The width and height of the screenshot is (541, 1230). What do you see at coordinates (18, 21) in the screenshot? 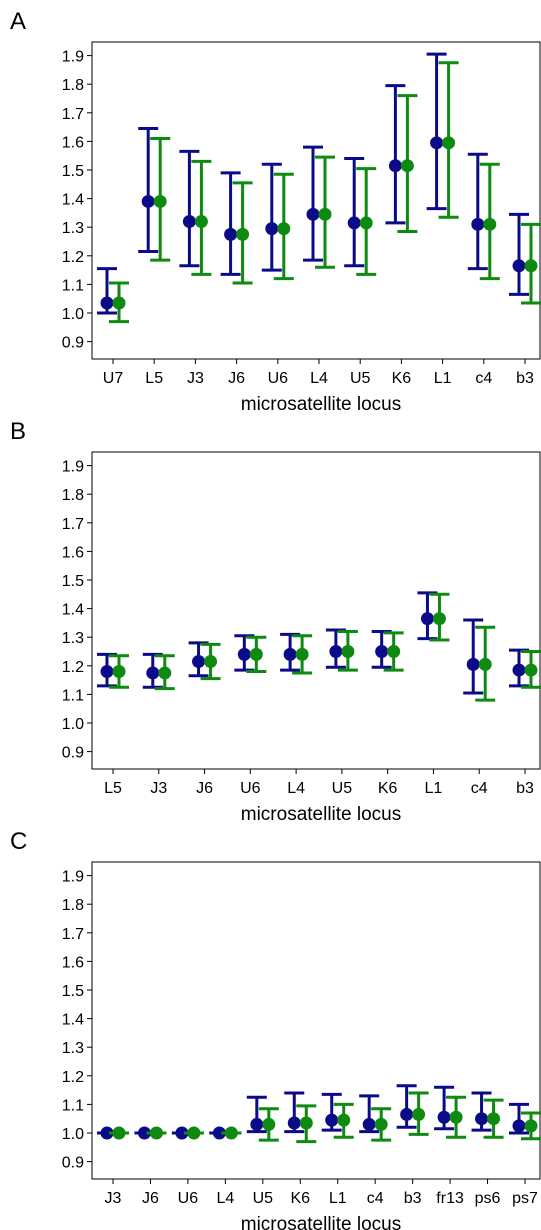
I see `panel-letter-a: A` at bounding box center [18, 21].